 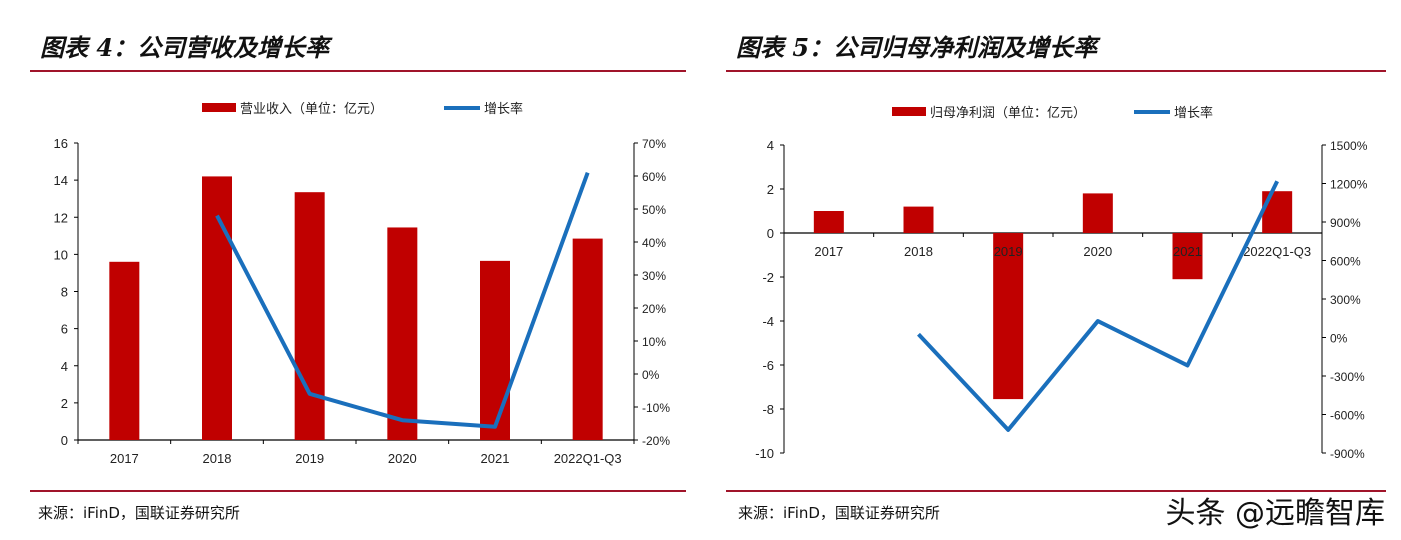 I want to click on y2-tick-label: -300%, so click(x=1347, y=377).